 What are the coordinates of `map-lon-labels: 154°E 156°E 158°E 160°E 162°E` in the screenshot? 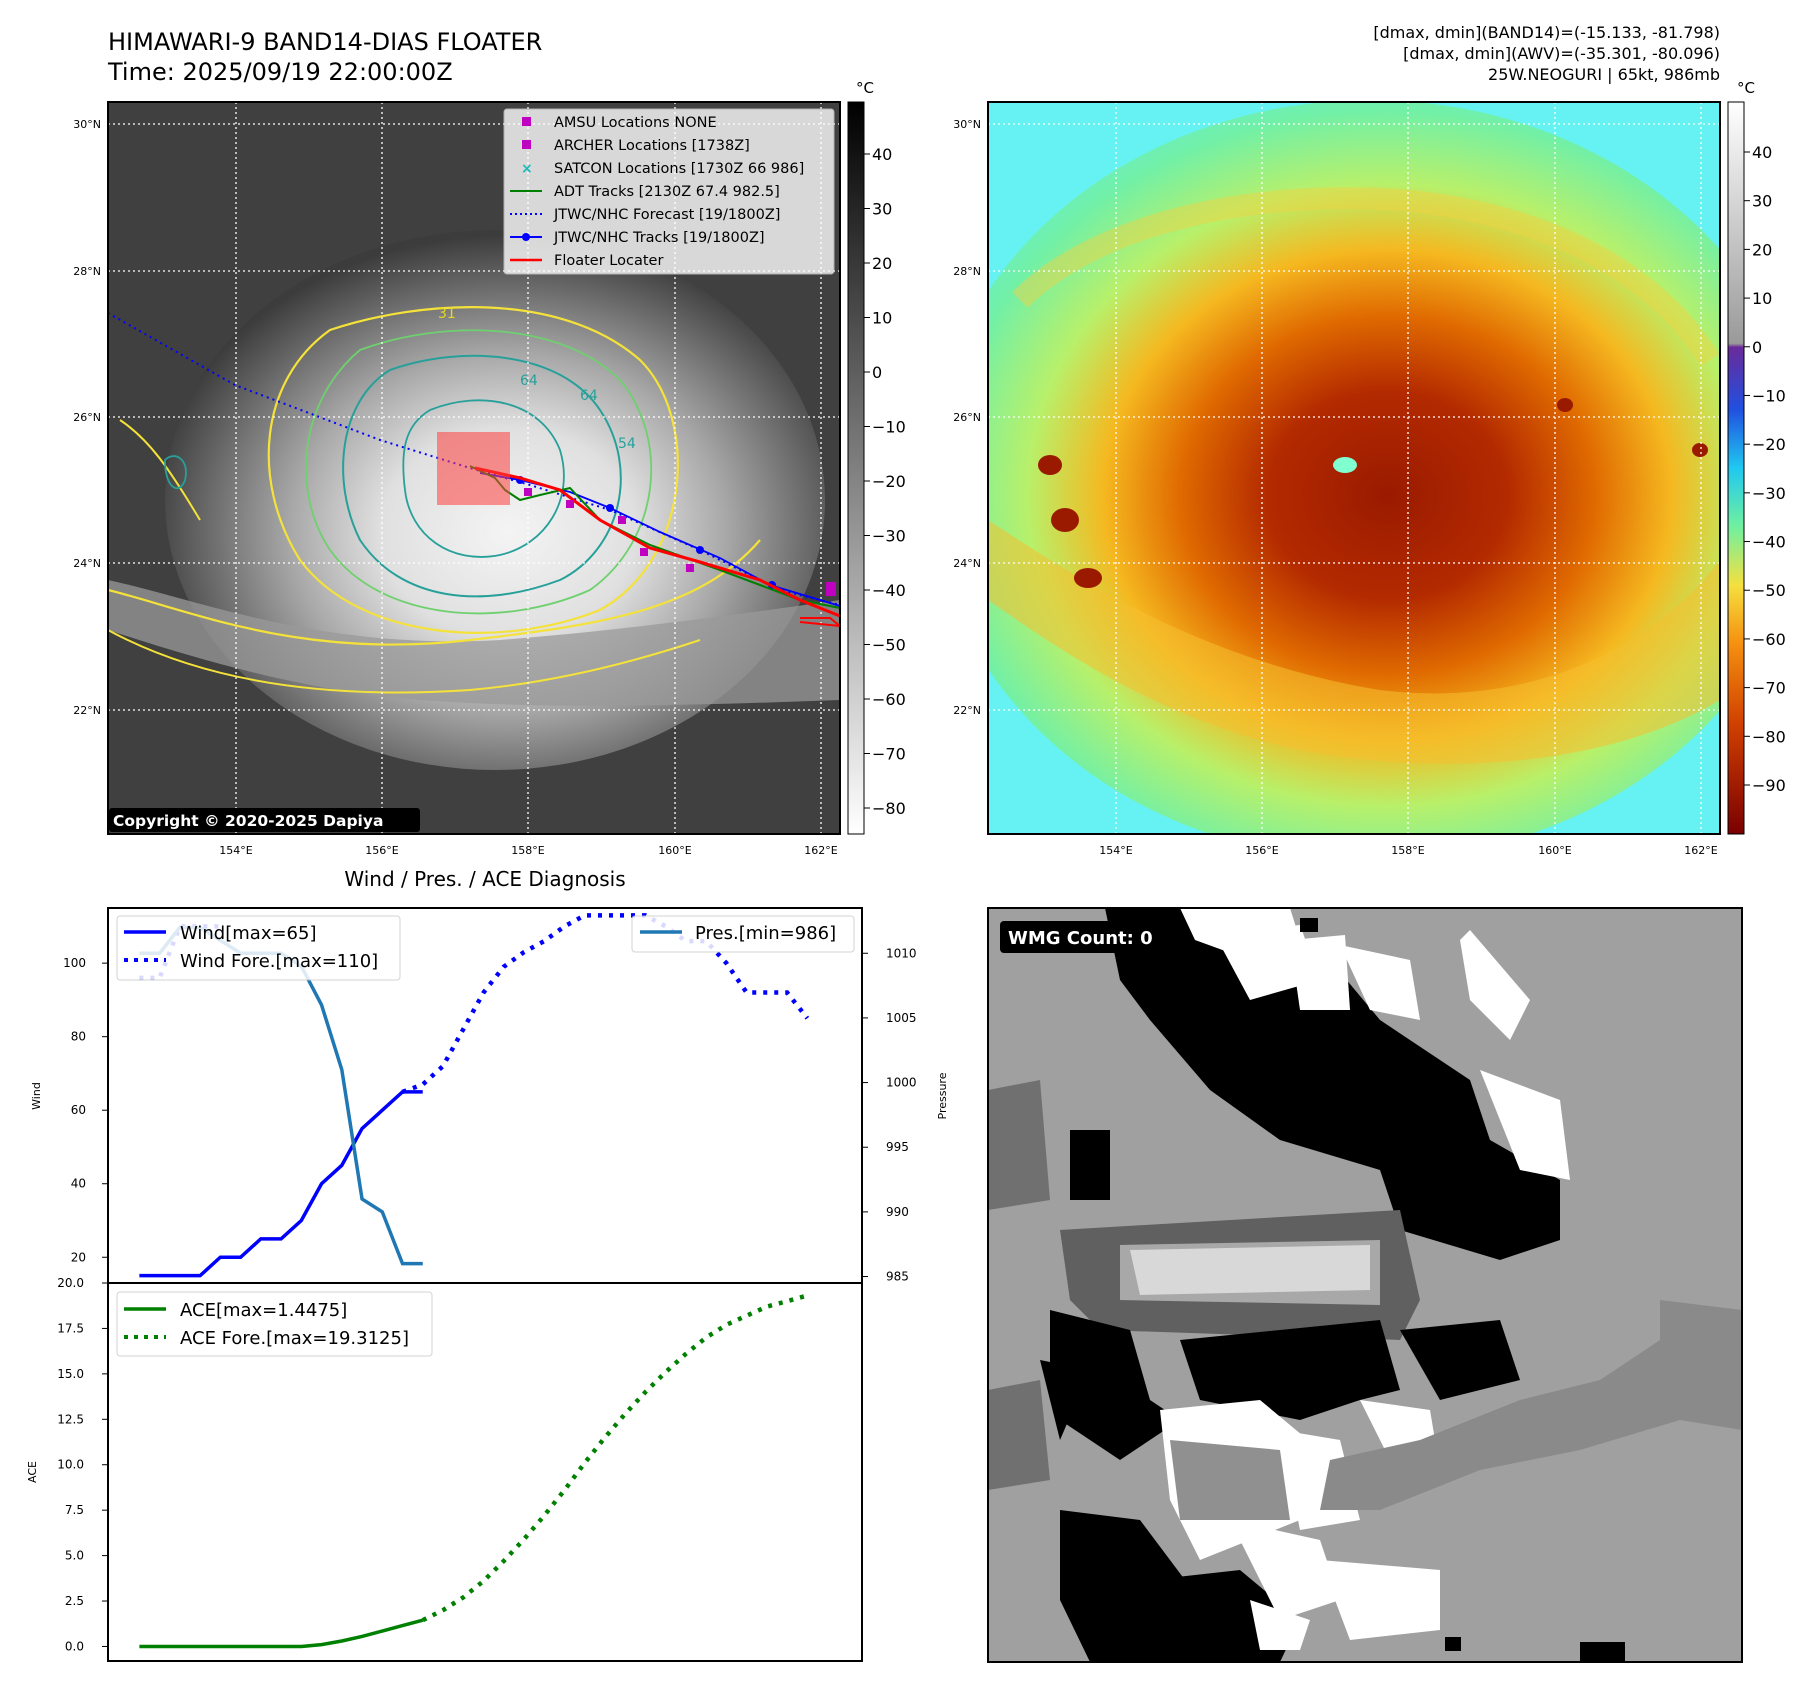 It's located at (528, 850).